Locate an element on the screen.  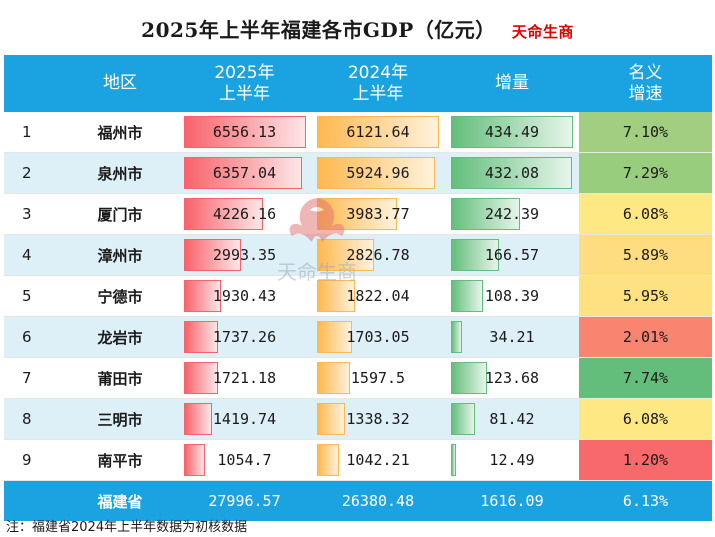
table-row: 3 厦门市 4226.16 3983.77 242.39 6.08% is located at coordinates (358, 214).